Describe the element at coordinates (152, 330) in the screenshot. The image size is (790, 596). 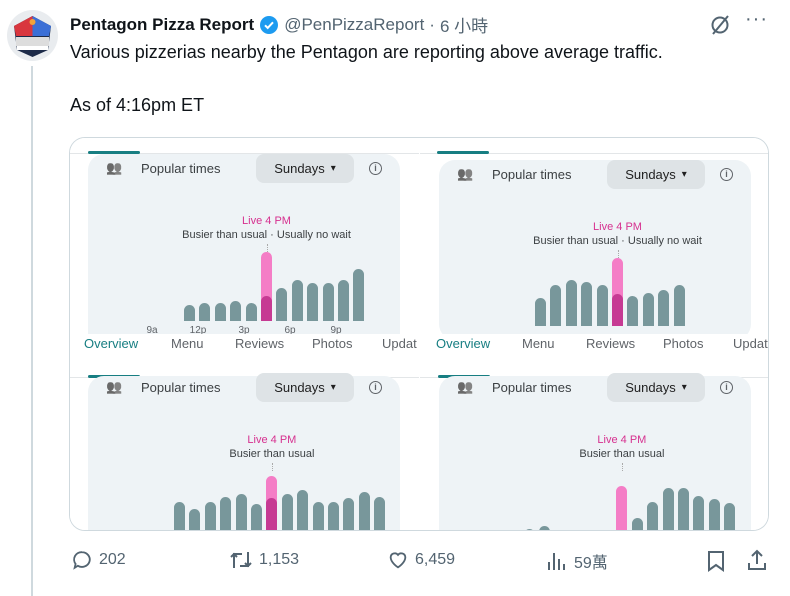
I see `hour-tick-label: 9a` at that location.